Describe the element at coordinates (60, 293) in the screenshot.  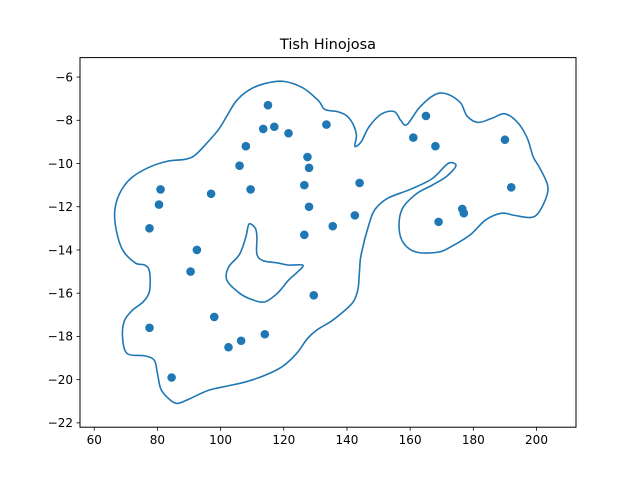
I see `y-tick-label: −16` at that location.